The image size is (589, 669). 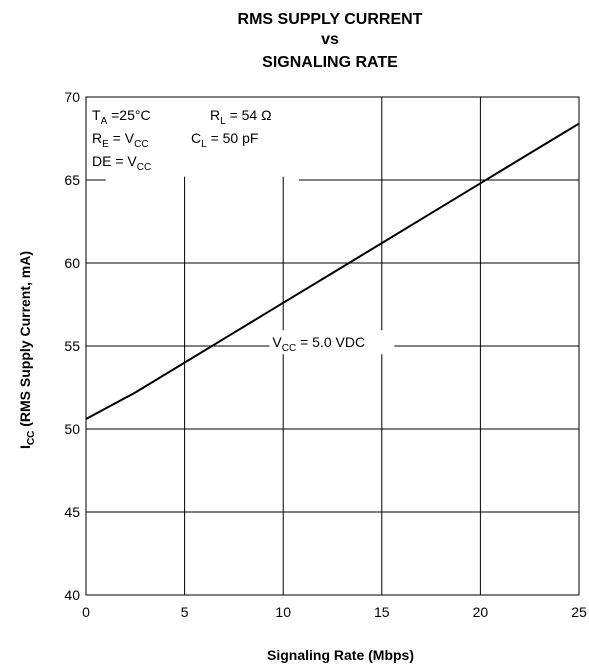 I want to click on series-label-bg, so click(x=332, y=342).